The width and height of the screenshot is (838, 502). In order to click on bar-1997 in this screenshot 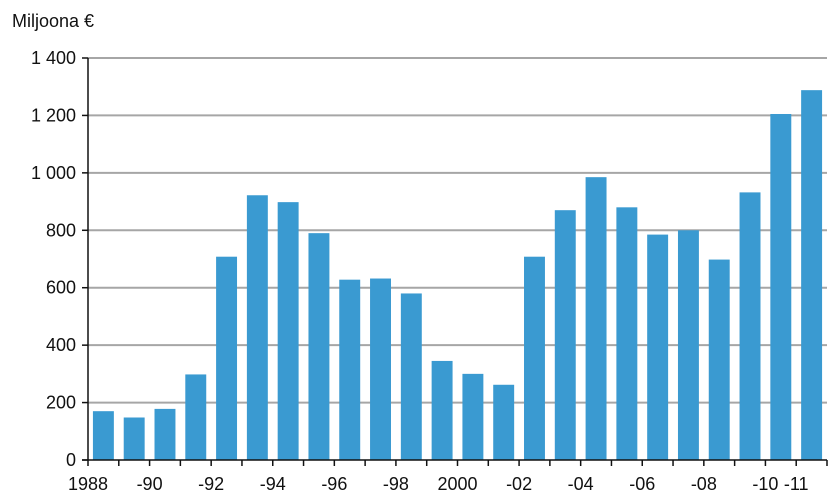, I will do `click(380, 369)`.